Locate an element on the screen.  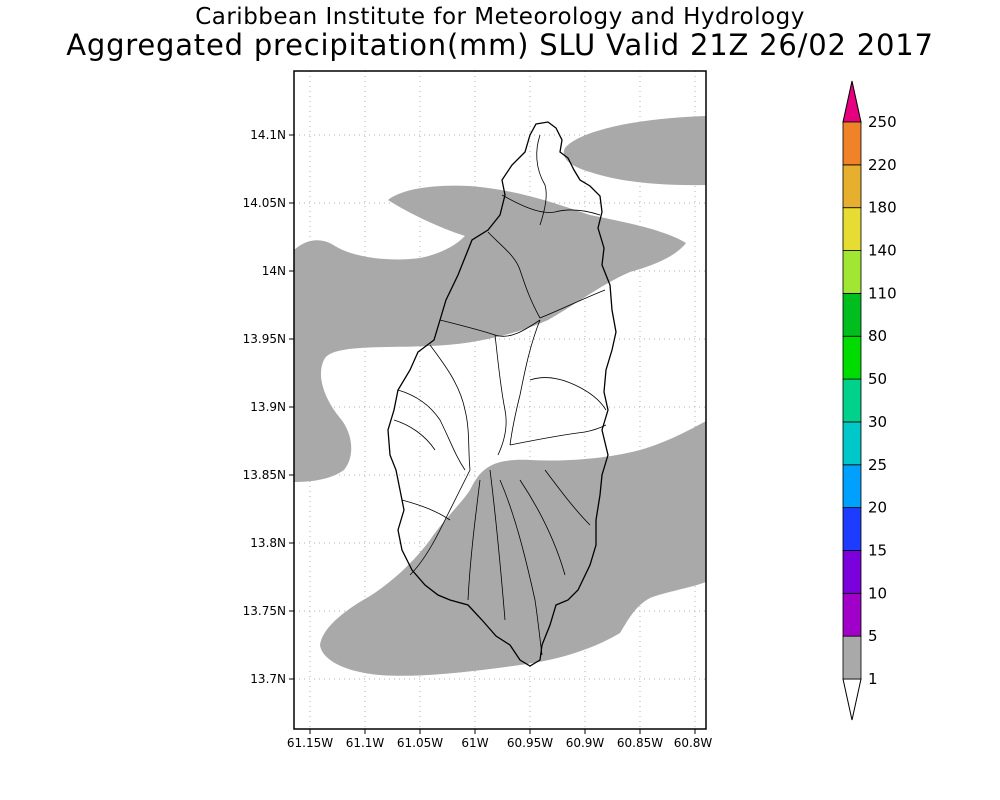
colorbar-level-label: 80 is located at coordinates (877, 336).